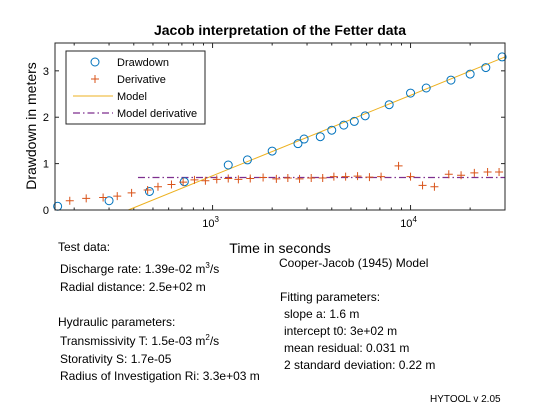 The width and height of the screenshot is (560, 420). What do you see at coordinates (322, 314) in the screenshot?
I see `slope: slope a: 1.6 m` at bounding box center [322, 314].